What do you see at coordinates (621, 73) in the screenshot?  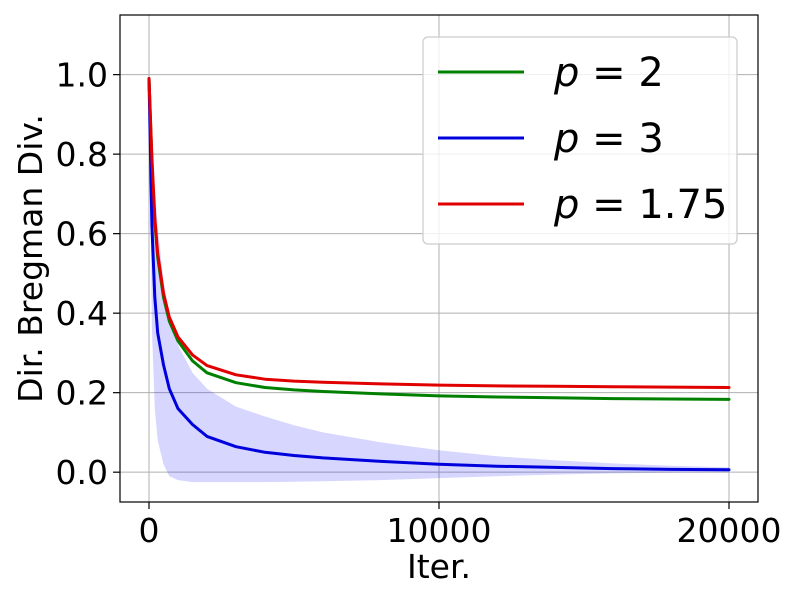 I see `legend-value: = 2` at bounding box center [621, 73].